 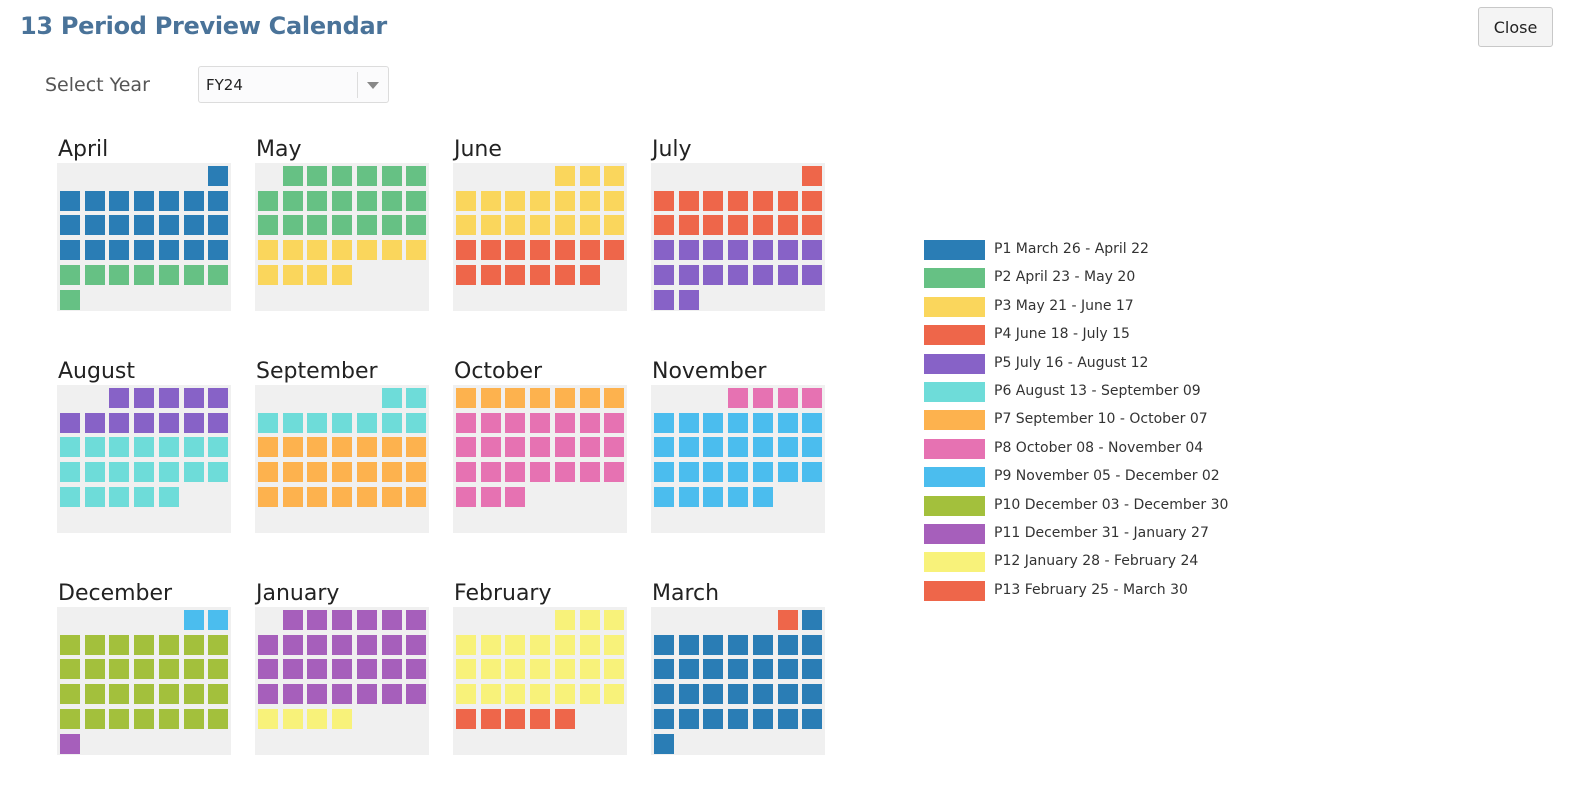 What do you see at coordinates (224, 85) in the screenshot?
I see `year-select-value: FY24` at bounding box center [224, 85].